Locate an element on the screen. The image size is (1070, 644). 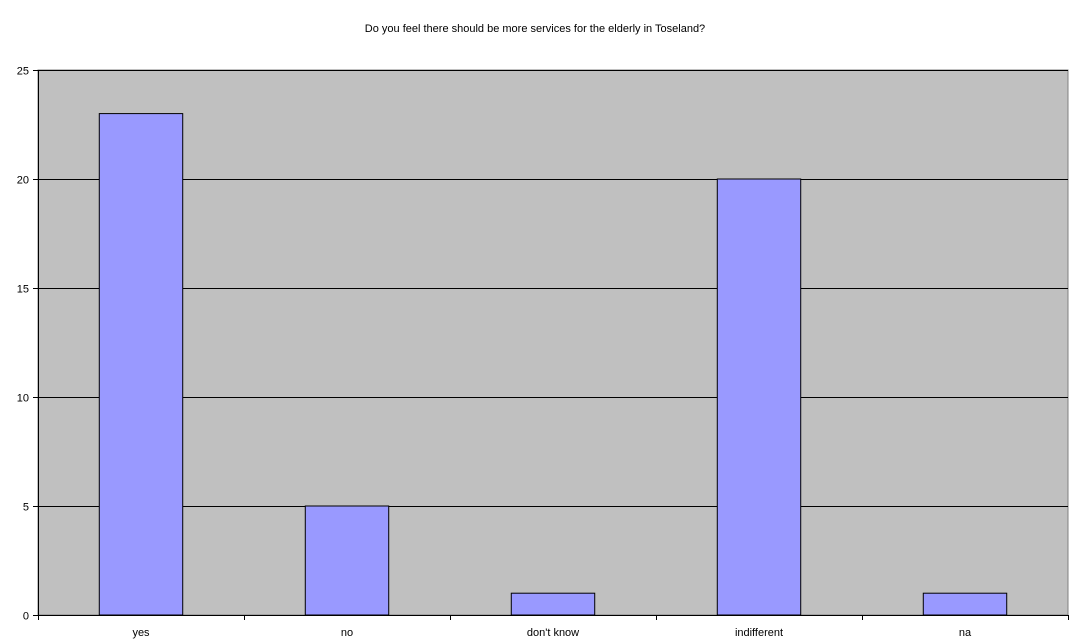
y-tick-label-0: 0 is located at coordinates (26, 617).